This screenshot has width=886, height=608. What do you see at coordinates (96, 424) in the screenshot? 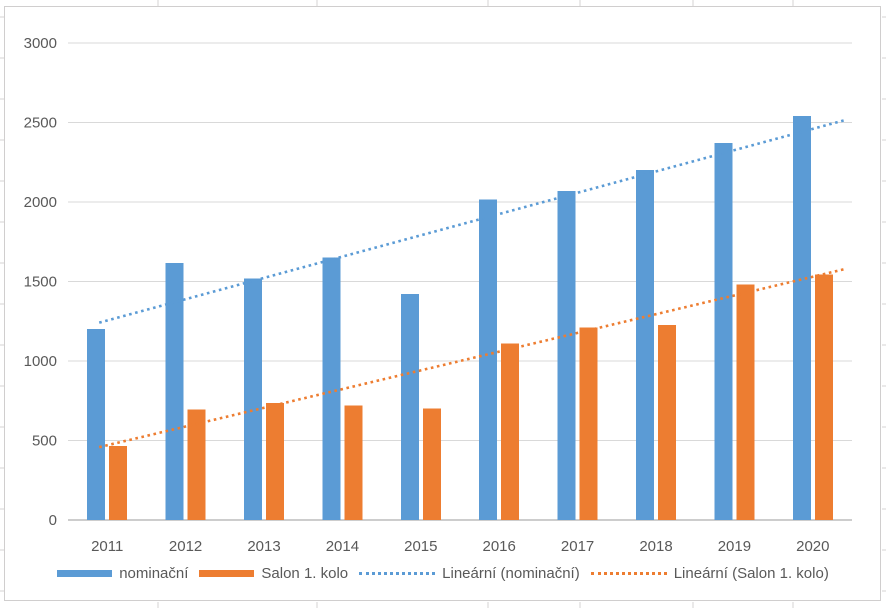
I see `bar-nominacni-2011` at bounding box center [96, 424].